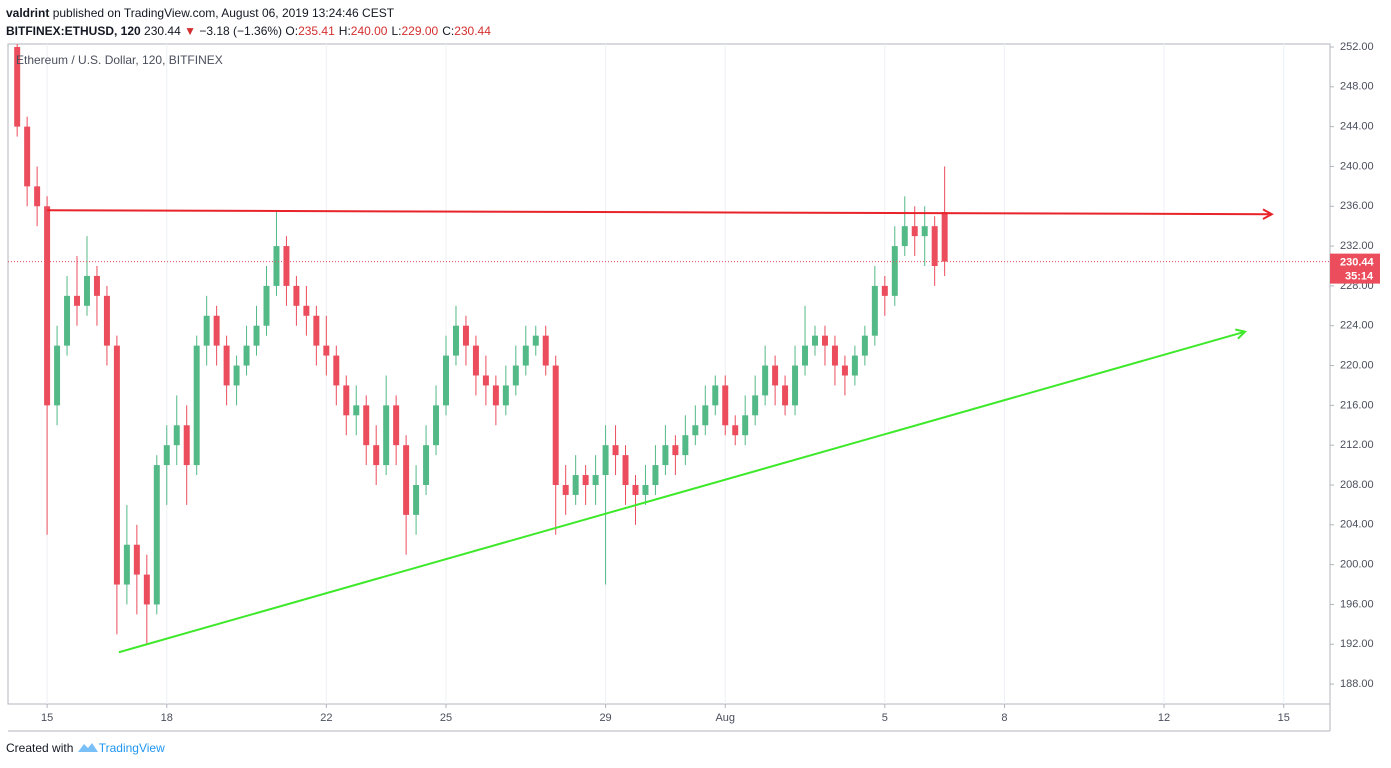 This screenshot has height=768, width=1391. What do you see at coordinates (190, 31) in the screenshot?
I see `down-arrow: ▼` at bounding box center [190, 31].